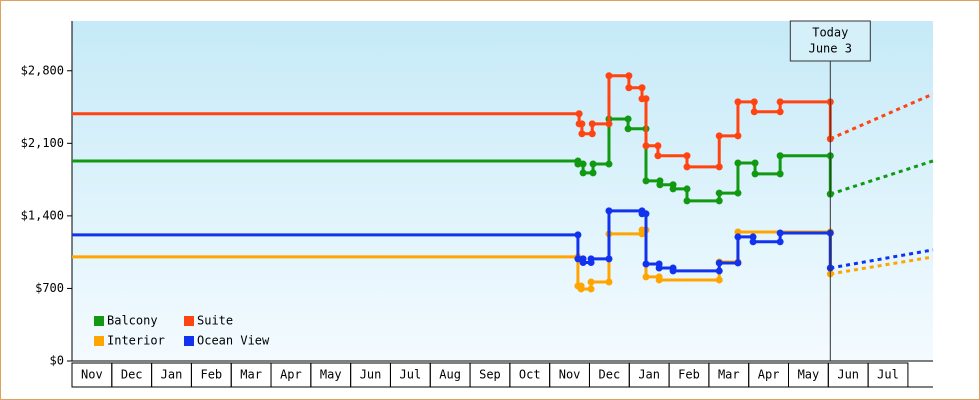 The image size is (980, 400). What do you see at coordinates (132, 321) in the screenshot?
I see `legend-label: Balcony` at bounding box center [132, 321].